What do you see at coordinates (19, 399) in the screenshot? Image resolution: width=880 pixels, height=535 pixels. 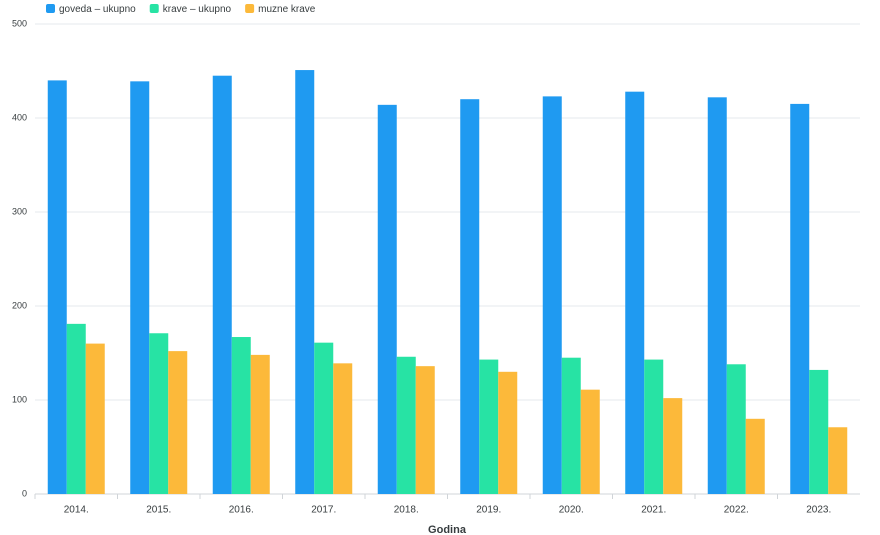 I see `y-tick-label: 100` at bounding box center [19, 399].